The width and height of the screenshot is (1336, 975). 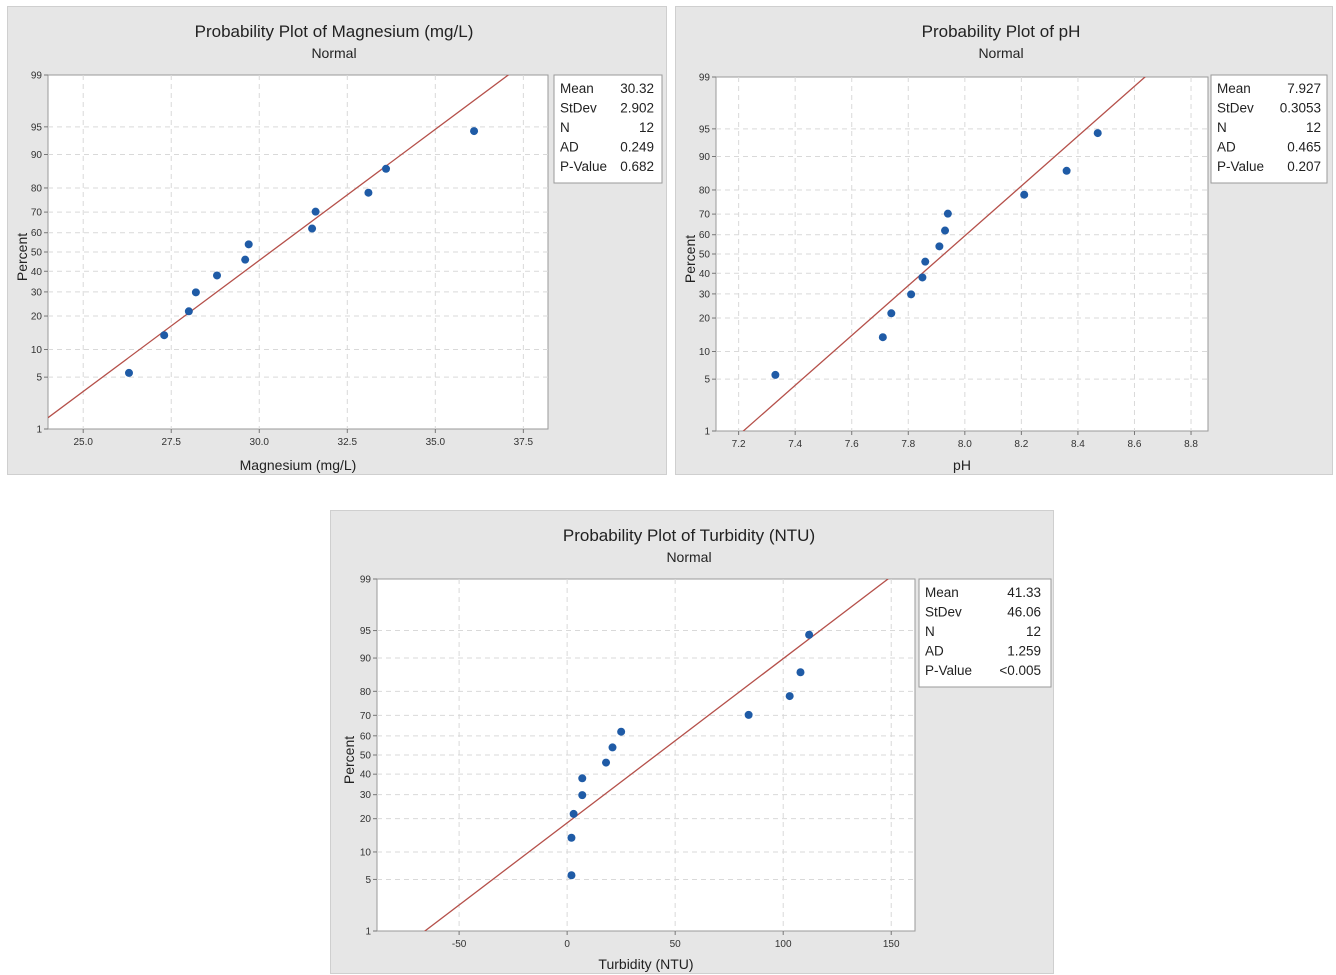 I want to click on stats-value: 30.32, so click(x=637, y=88).